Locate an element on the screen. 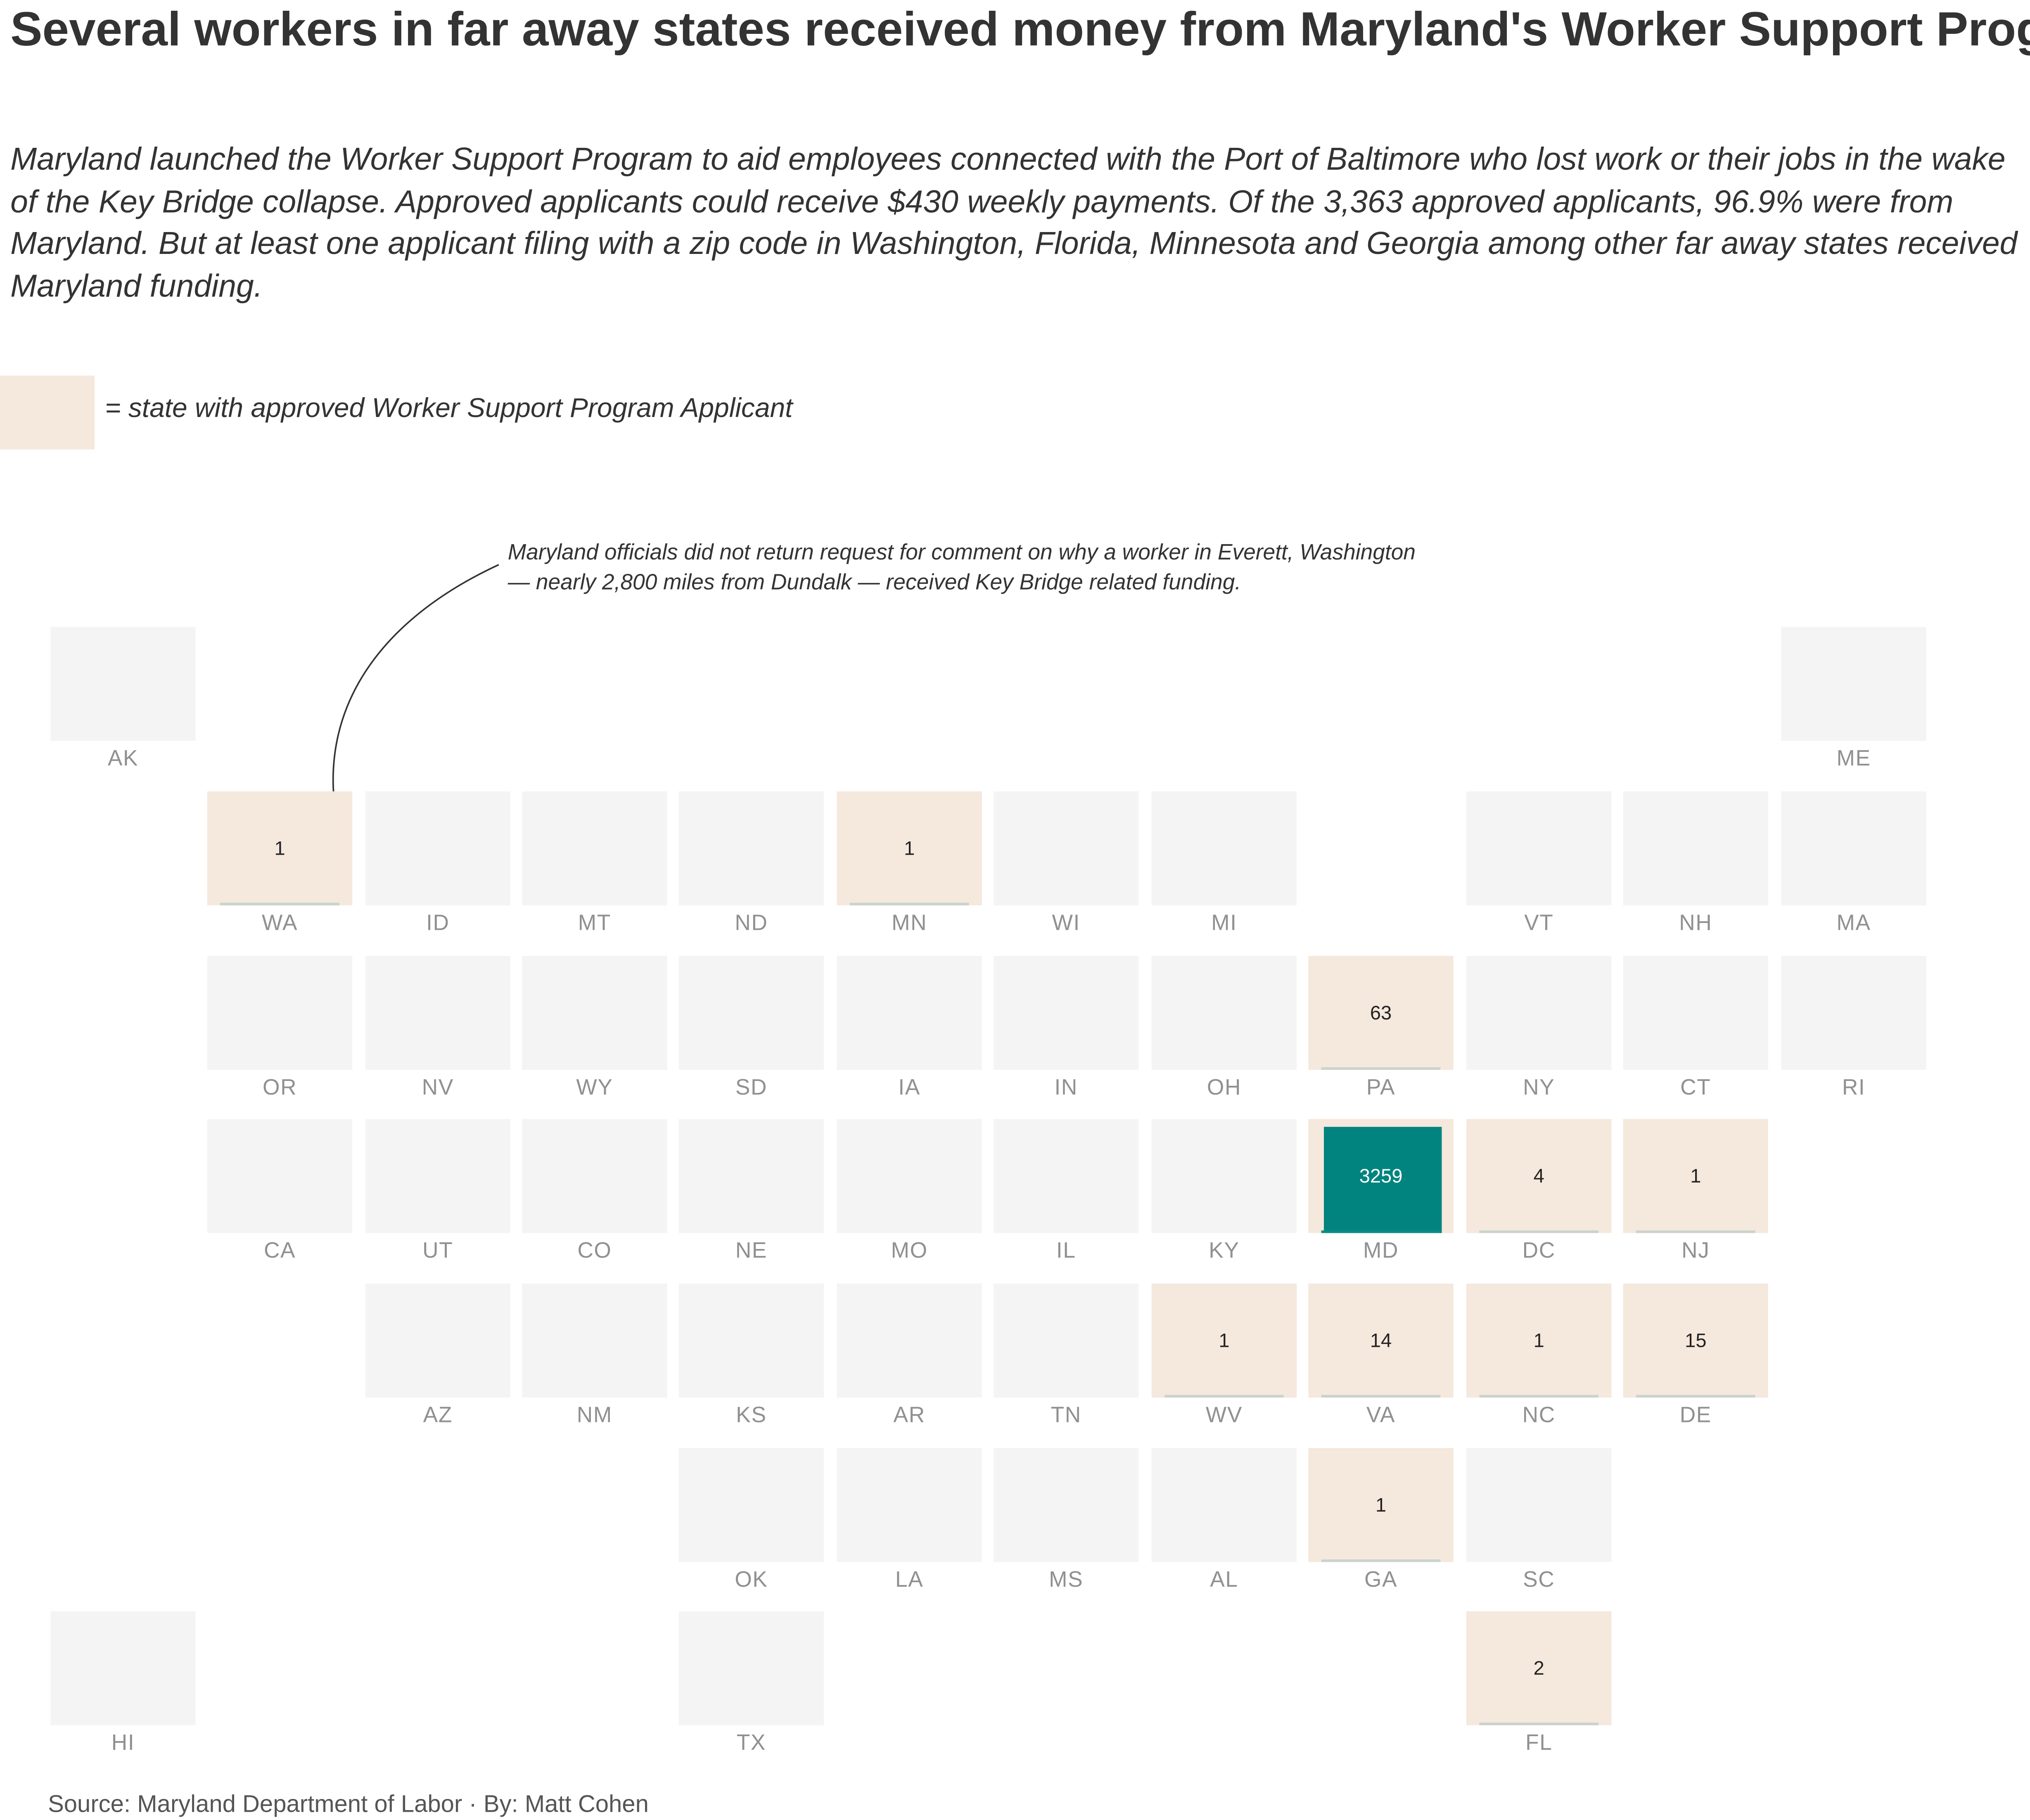 The height and width of the screenshot is (1820, 2030). state-label-ut: UT is located at coordinates (438, 1250).